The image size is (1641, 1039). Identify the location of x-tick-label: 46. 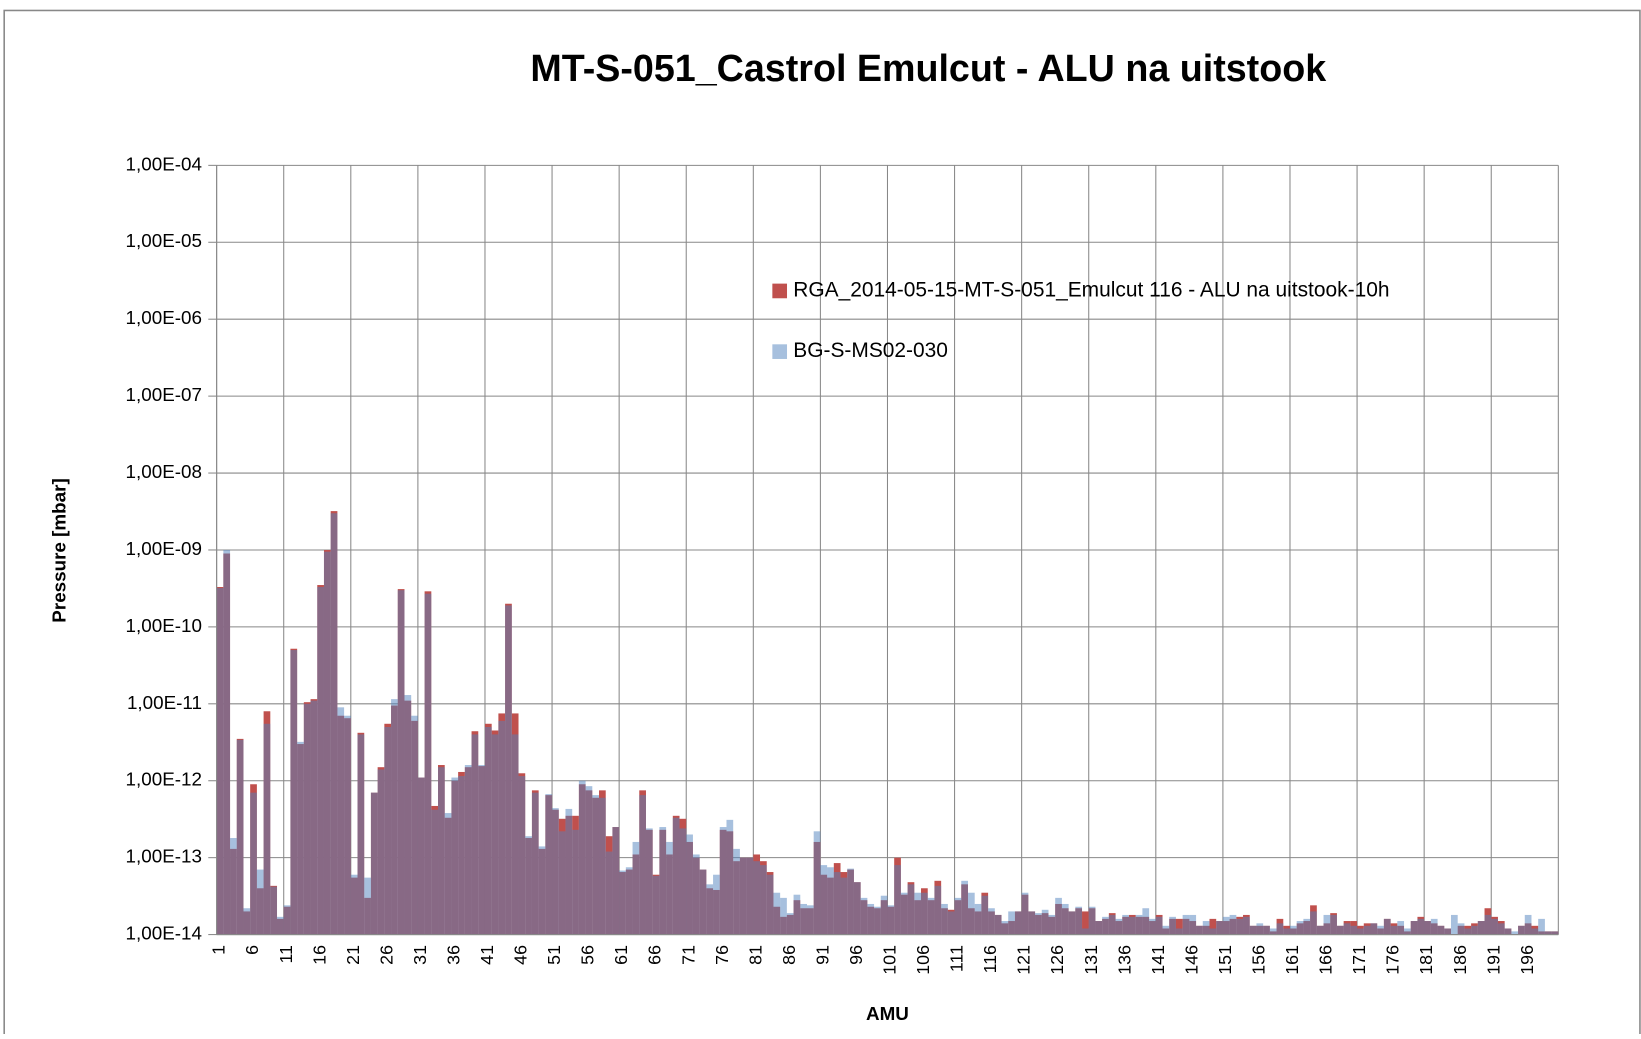
(521, 955).